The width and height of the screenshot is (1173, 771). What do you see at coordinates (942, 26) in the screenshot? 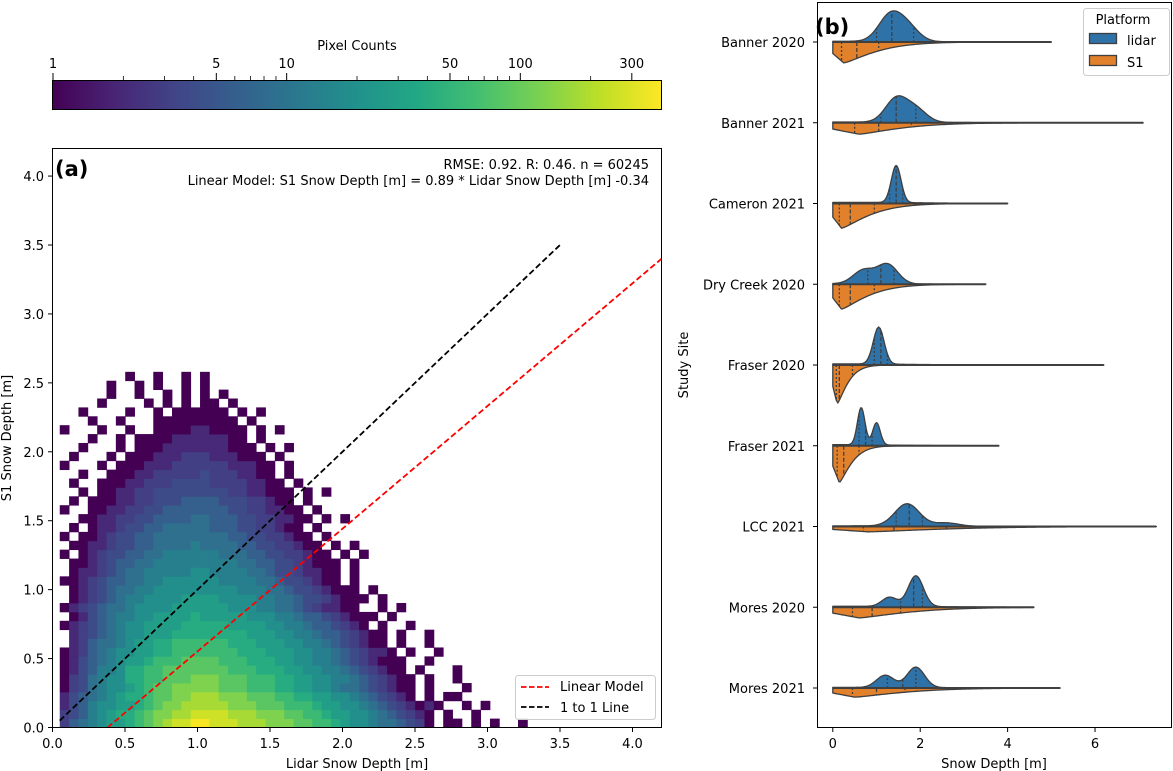
I see `violin-lidar` at bounding box center [942, 26].